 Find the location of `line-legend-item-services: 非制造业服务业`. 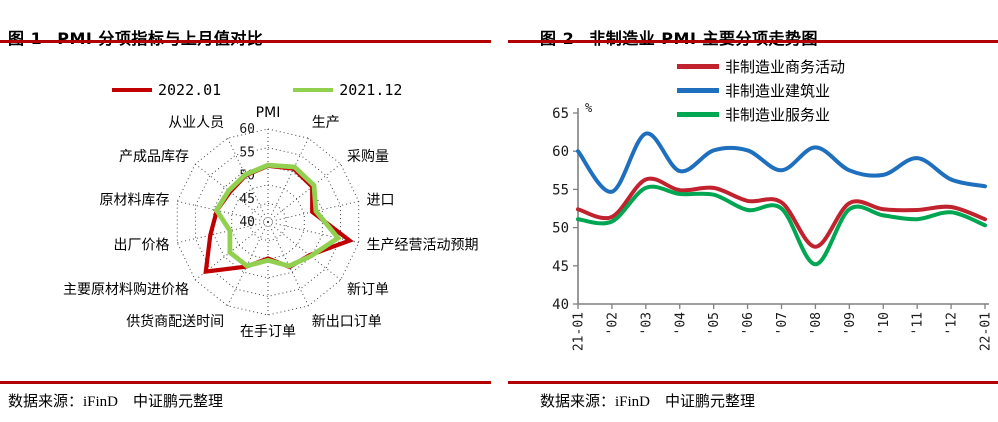

line-legend-item-services: 非制造业服务业 is located at coordinates (761, 114).